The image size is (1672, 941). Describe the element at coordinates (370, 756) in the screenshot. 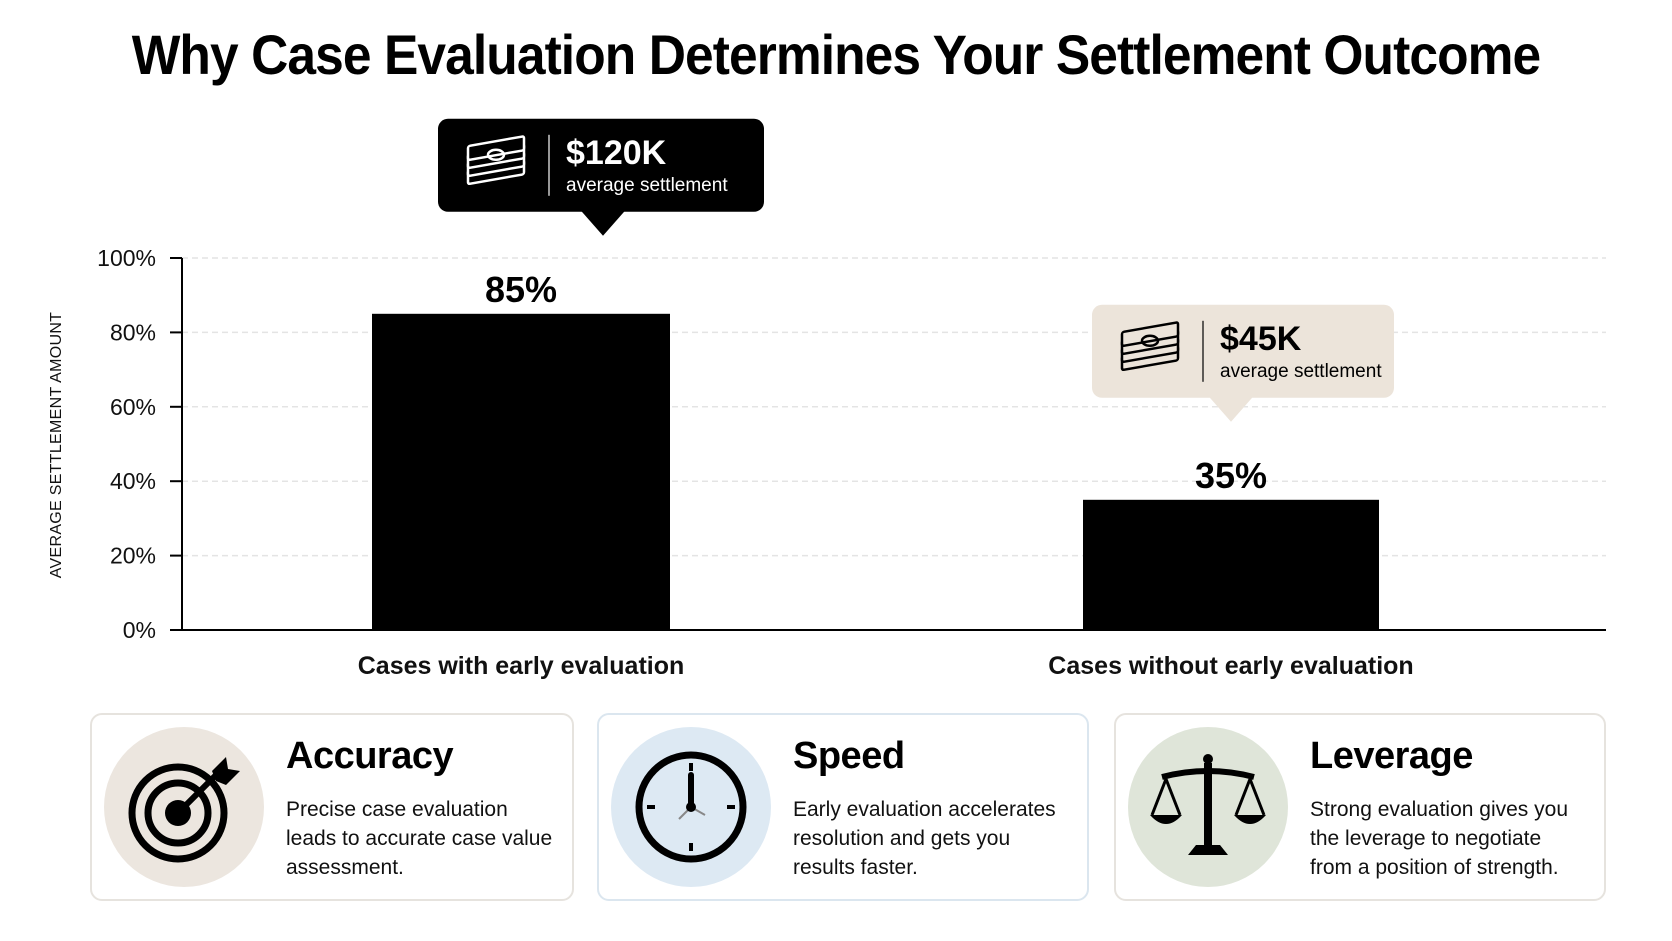

I see `card-title: Accuracy` at that location.